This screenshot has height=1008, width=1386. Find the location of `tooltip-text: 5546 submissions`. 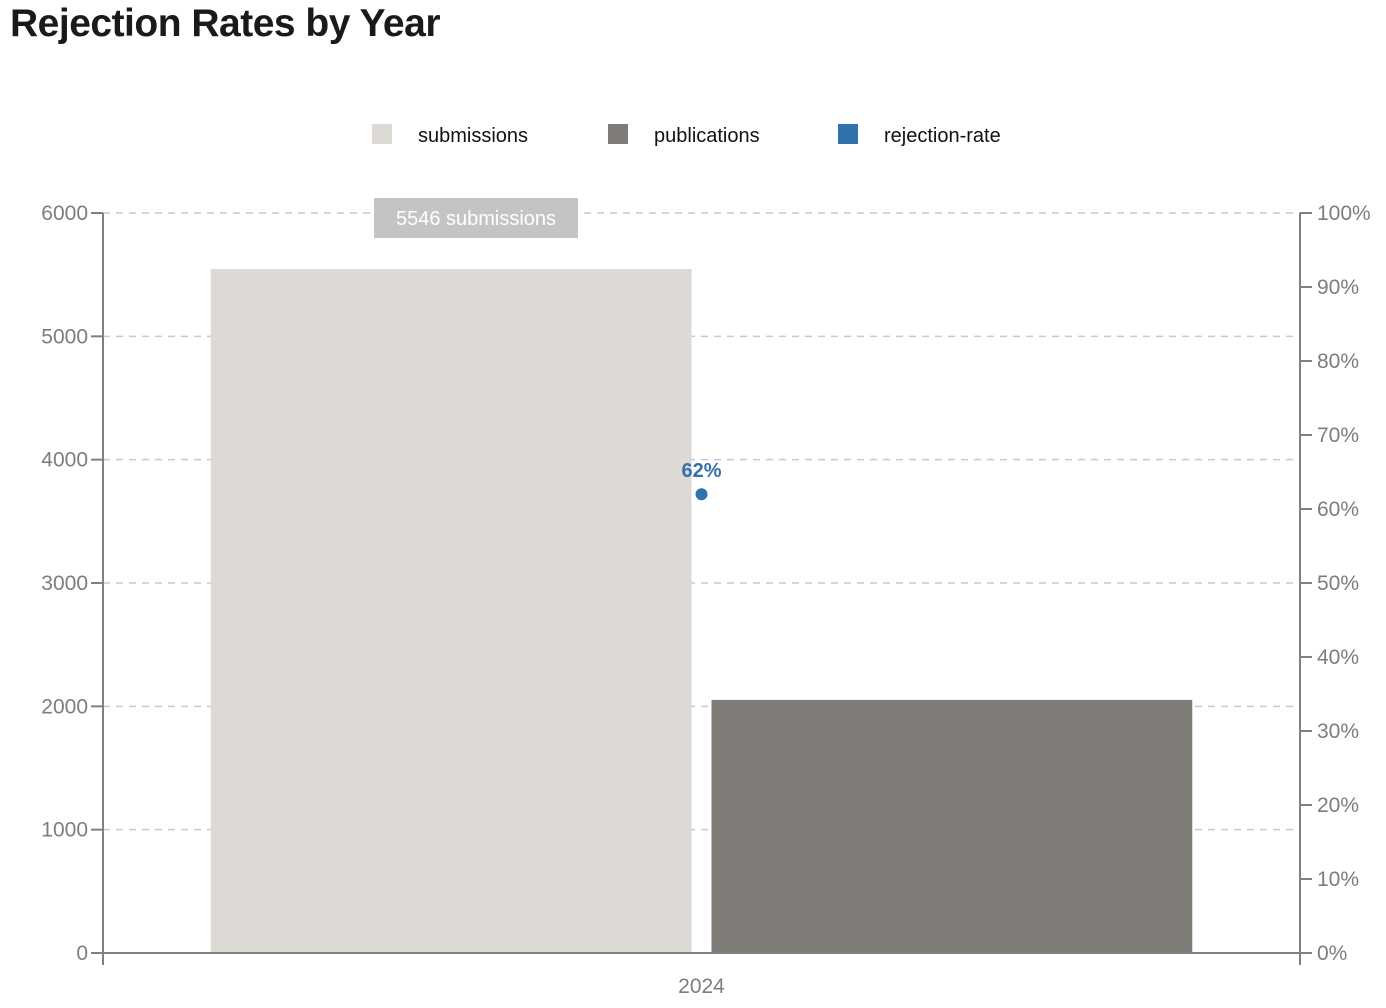

tooltip-text: 5546 submissions is located at coordinates (476, 219).